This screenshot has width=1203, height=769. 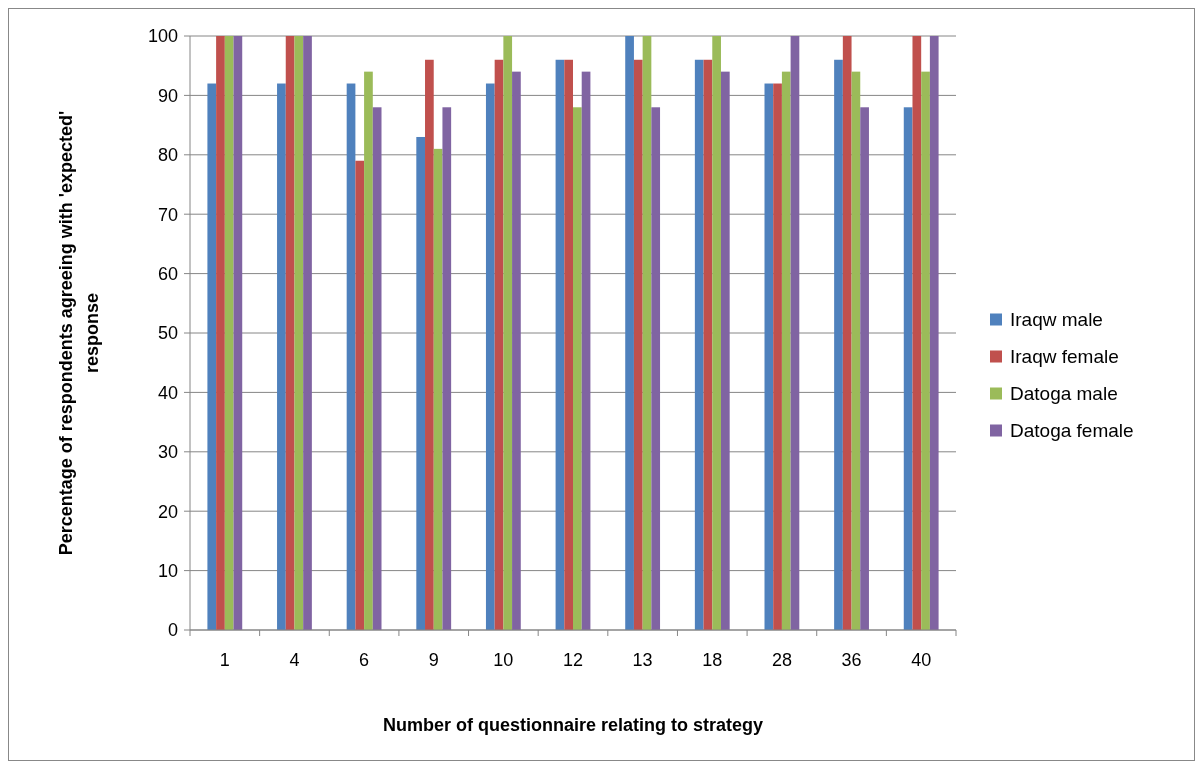 I want to click on x-tick-label: 4, so click(x=294, y=660).